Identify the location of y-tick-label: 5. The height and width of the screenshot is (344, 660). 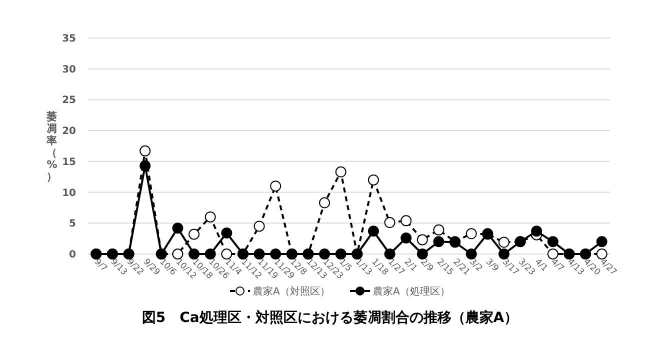
(72, 224).